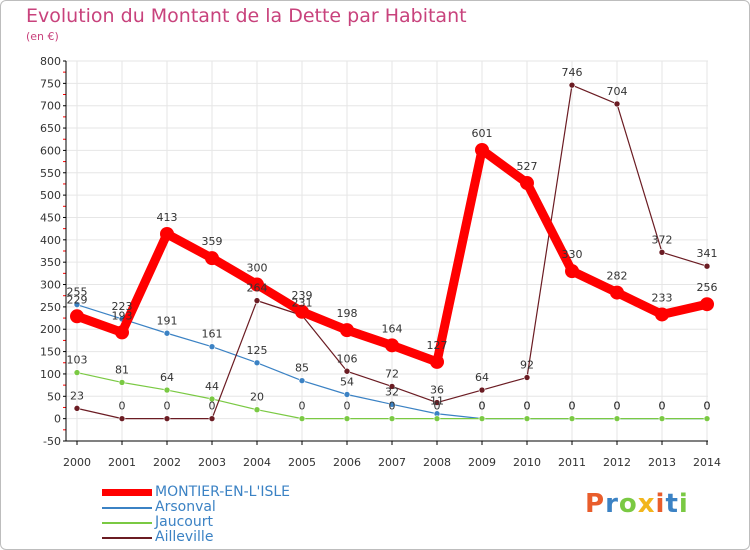 This screenshot has height=550, width=750. I want to click on y-tick-label: 300, so click(50, 285).